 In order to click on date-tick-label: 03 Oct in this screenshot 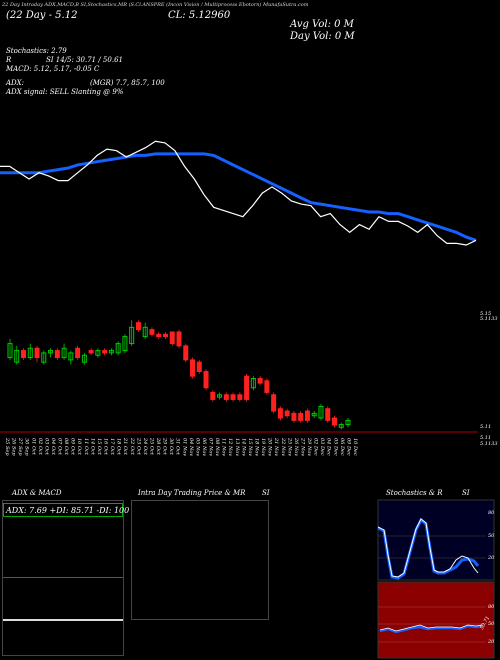, I will do `click(46, 447)`.